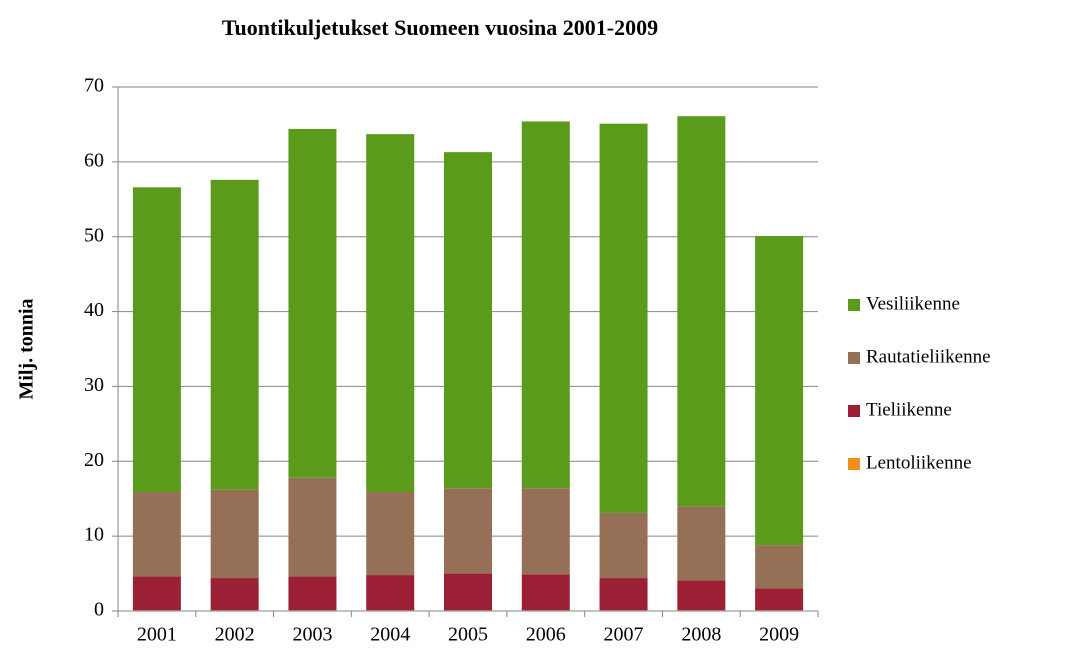  I want to click on x-tick-label: 2003, so click(312, 635).